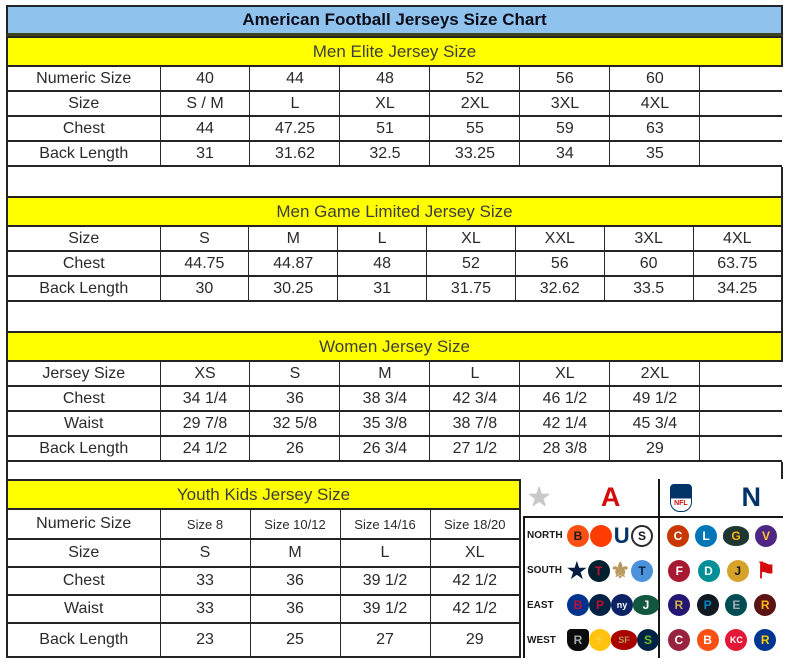 The width and height of the screenshot is (789, 667). Describe the element at coordinates (653, 497) in the screenshot. I see `conference-logos-row: ★ A NFL N` at that location.